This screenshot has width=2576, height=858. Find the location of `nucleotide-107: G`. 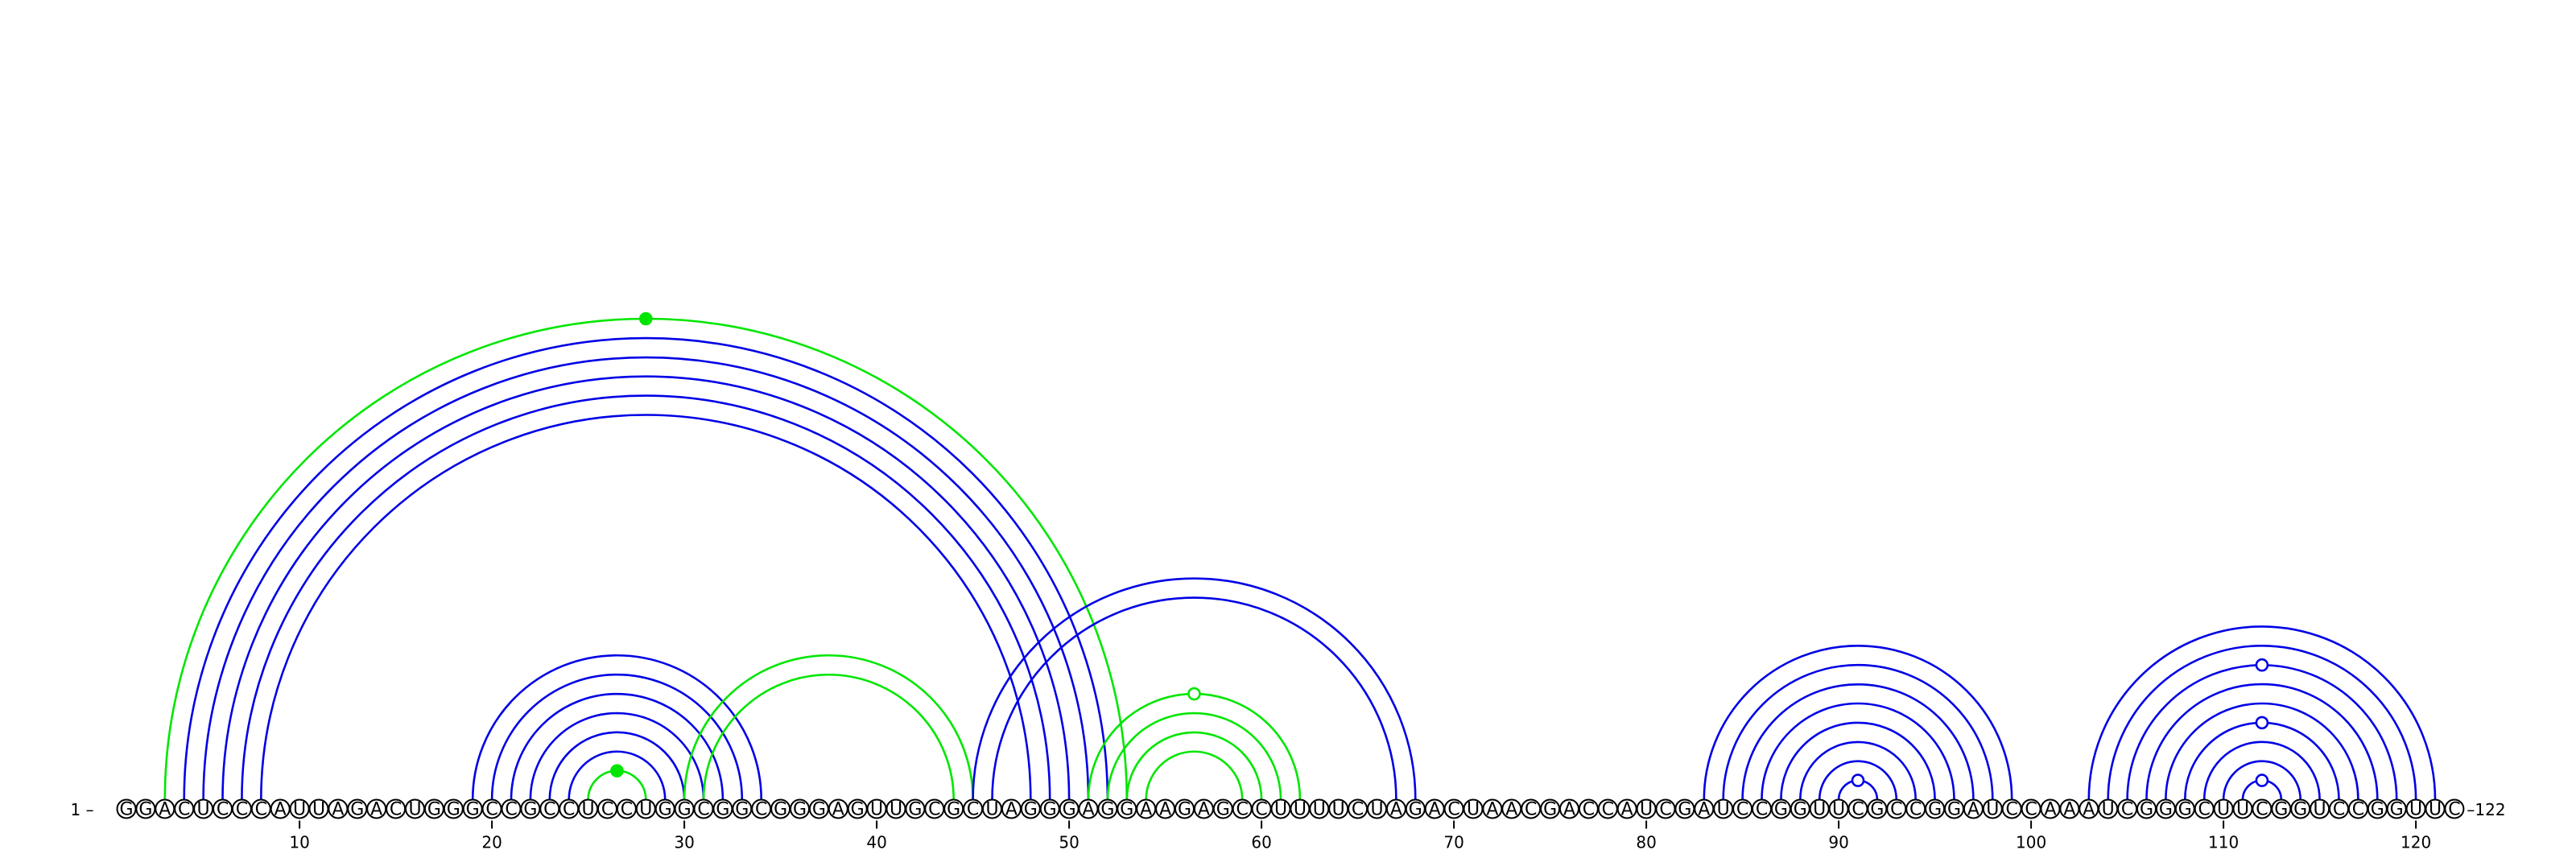

nucleotide-107: G is located at coordinates (2165, 809).